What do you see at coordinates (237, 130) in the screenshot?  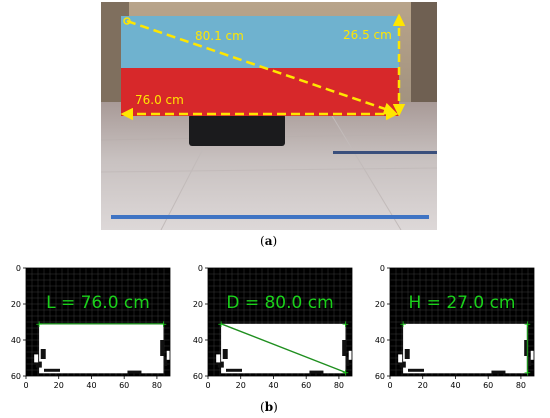 I see `box-stand` at bounding box center [237, 130].